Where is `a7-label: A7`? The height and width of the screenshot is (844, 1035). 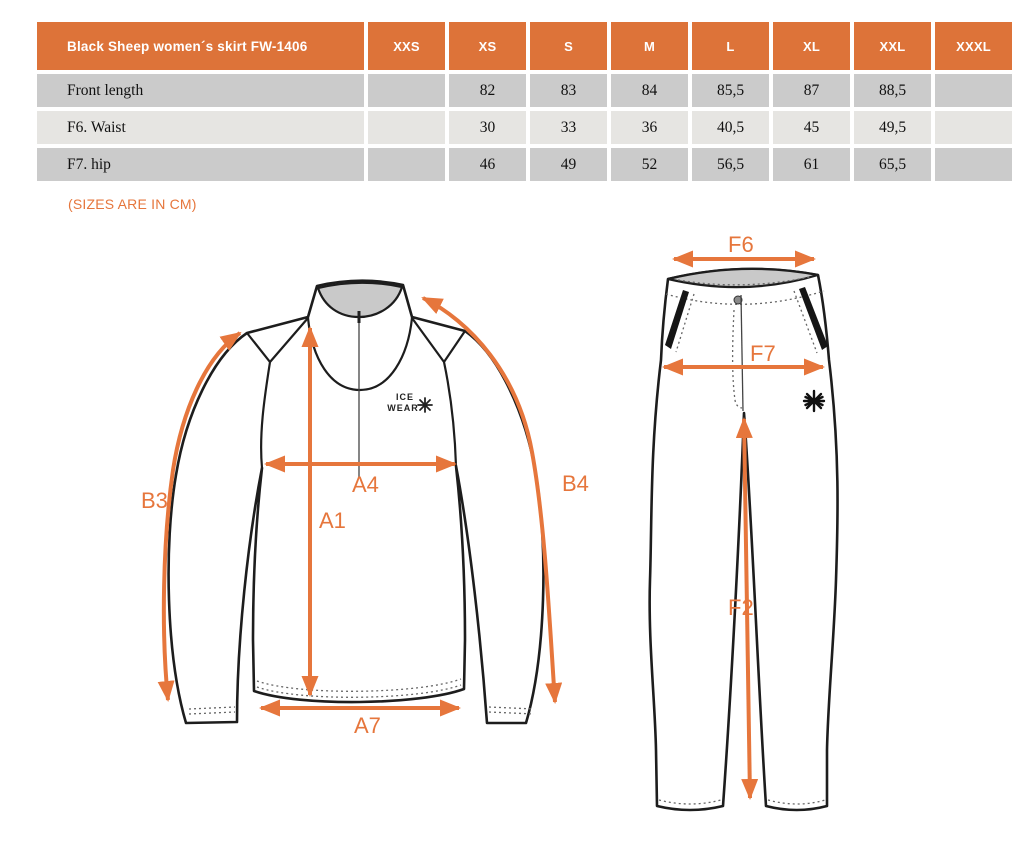 a7-label: A7 is located at coordinates (367, 725).